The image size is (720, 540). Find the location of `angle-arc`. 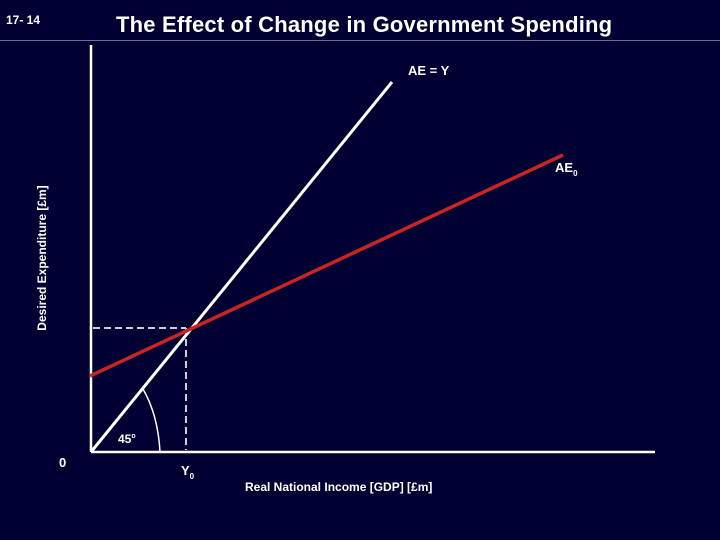

angle-arc is located at coordinates (151, 420).